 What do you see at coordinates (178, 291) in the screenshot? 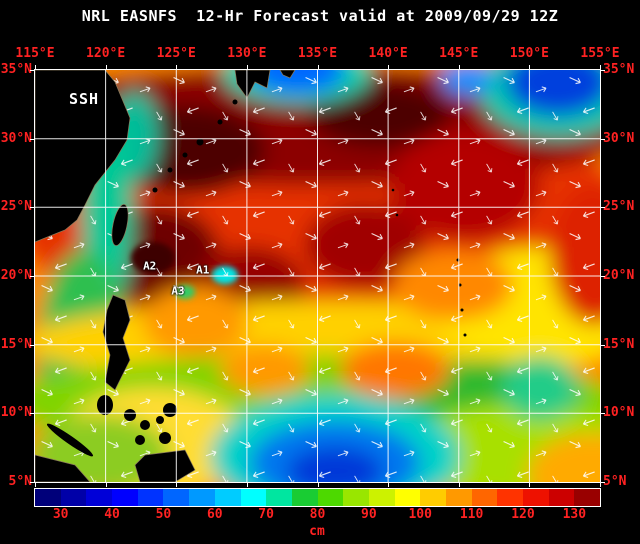
I see `eddy-label: A3` at bounding box center [178, 291].